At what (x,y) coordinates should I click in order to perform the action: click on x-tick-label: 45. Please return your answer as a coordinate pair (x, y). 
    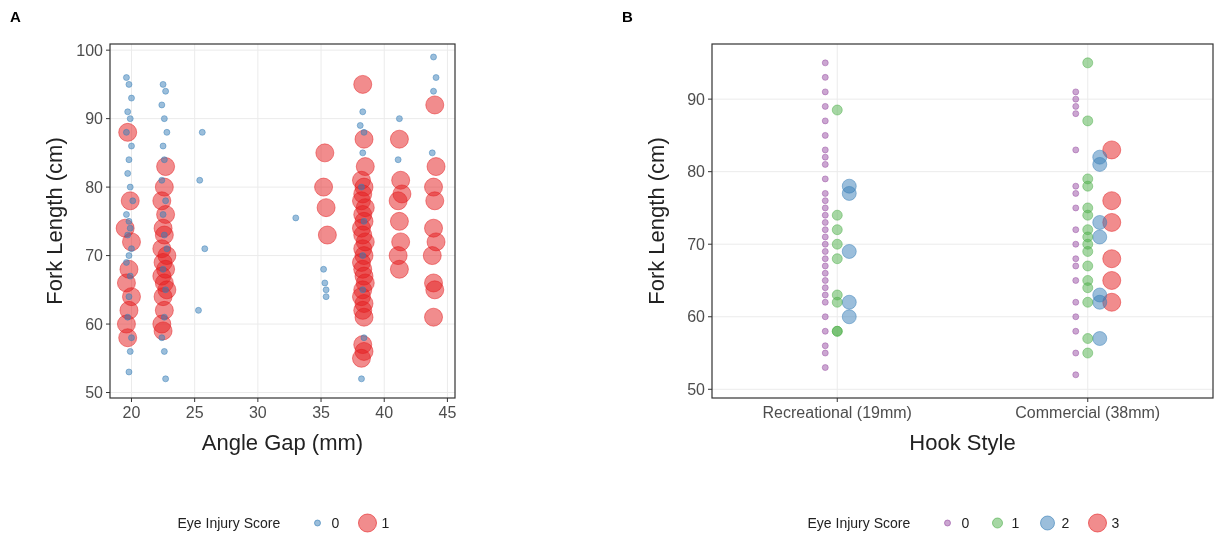
    Looking at the image, I should click on (447, 412).